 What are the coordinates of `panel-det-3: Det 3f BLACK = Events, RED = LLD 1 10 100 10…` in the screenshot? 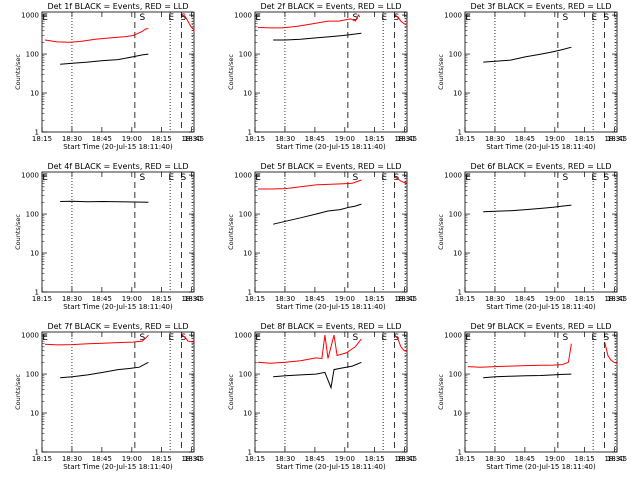 It's located at (532, 76).